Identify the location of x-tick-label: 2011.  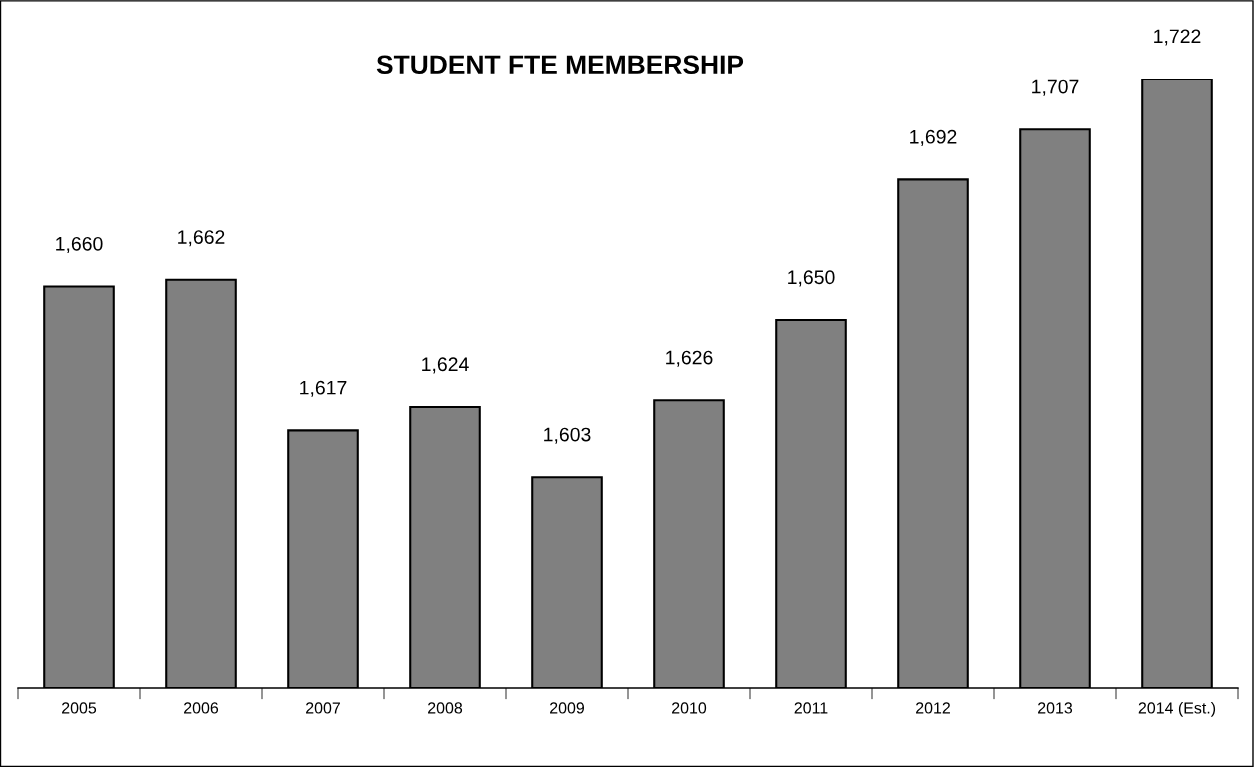
(811, 708).